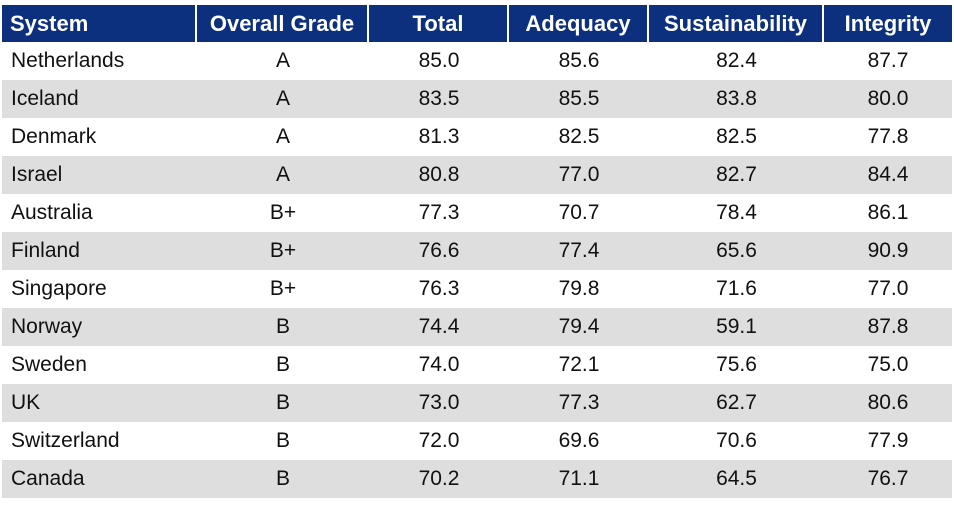  Describe the element at coordinates (579, 213) in the screenshot. I see `cell-adequacy: 70.7` at that location.